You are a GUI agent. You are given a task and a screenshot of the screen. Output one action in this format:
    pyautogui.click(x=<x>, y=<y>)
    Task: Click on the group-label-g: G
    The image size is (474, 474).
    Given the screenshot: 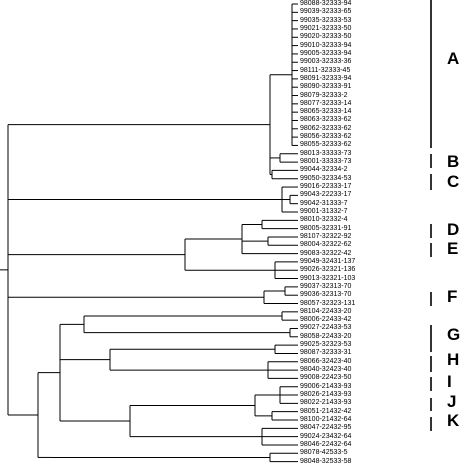 What is the action you would take?
    pyautogui.click(x=454, y=334)
    